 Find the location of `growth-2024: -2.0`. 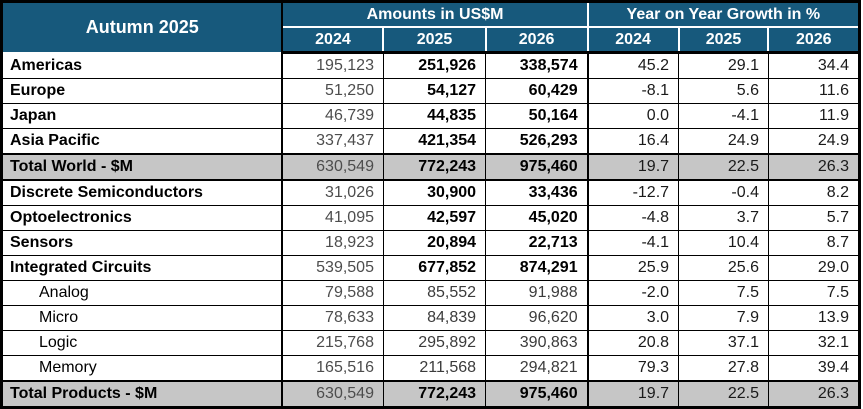

growth-2024: -2.0 is located at coordinates (633, 293).